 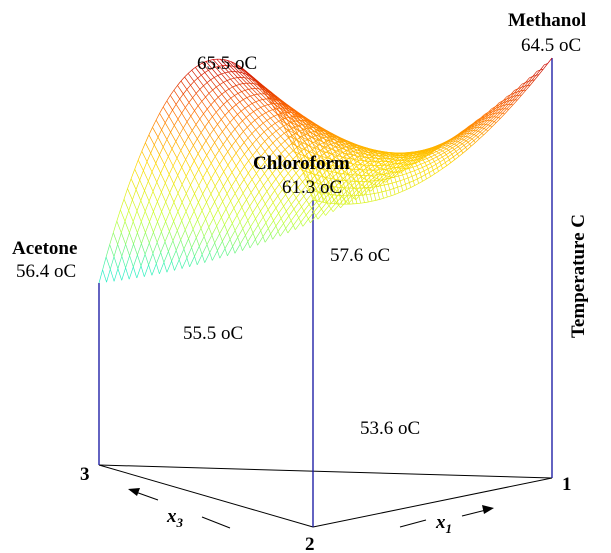 What do you see at coordinates (344, 146) in the screenshot?
I see `mesh-segment-1978` at bounding box center [344, 146].